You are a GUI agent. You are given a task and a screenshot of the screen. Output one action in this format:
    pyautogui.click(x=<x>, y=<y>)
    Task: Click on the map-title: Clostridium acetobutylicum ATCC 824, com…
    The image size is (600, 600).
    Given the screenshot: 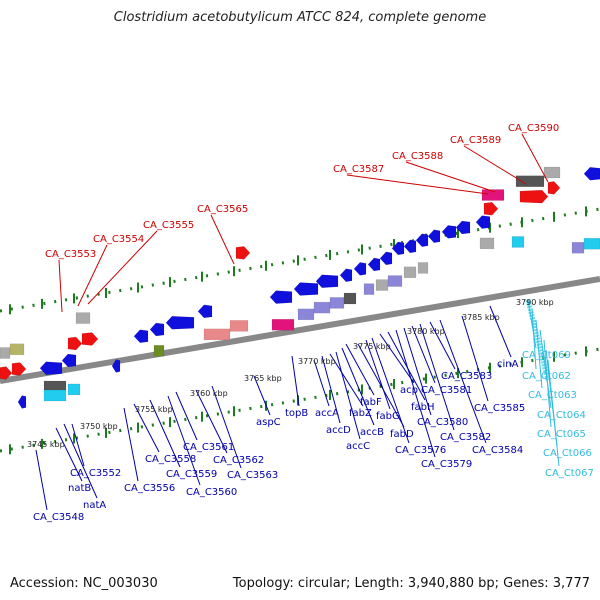 What is the action you would take?
    pyautogui.click(x=300, y=17)
    